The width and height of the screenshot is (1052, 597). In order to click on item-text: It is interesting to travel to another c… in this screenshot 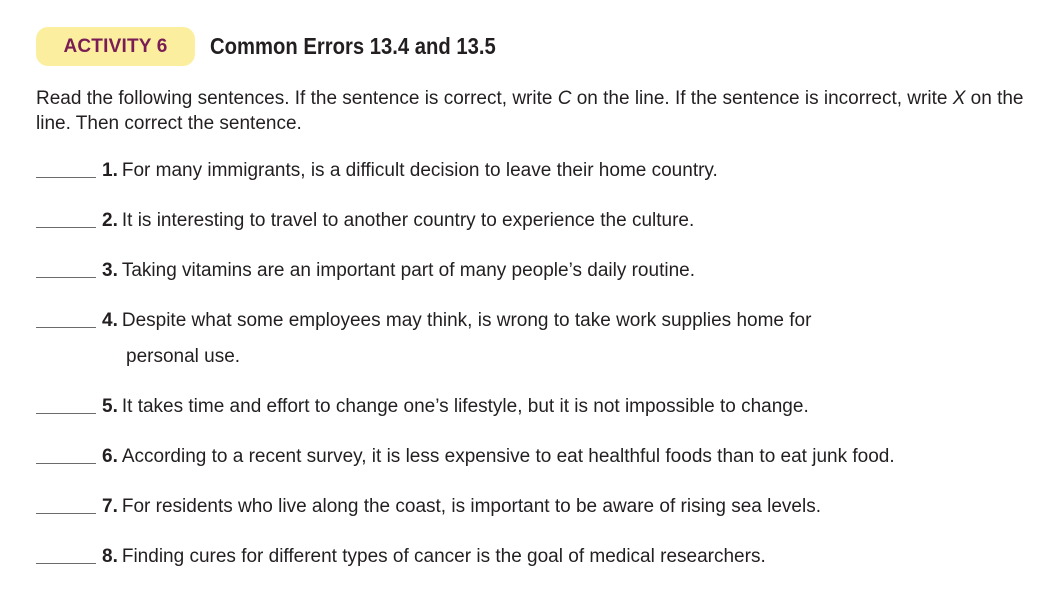, I will do `click(408, 220)`.